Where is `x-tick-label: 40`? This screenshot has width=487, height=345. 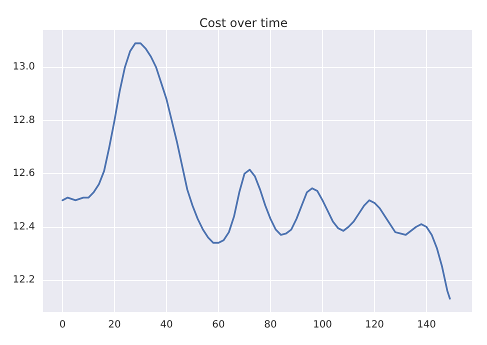
x-tick-label: 40 is located at coordinates (166, 325).